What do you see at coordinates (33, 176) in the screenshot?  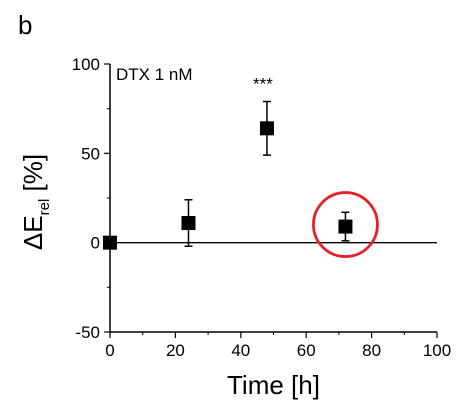 I see `y-axis-title-suffix: [%]` at bounding box center [33, 176].